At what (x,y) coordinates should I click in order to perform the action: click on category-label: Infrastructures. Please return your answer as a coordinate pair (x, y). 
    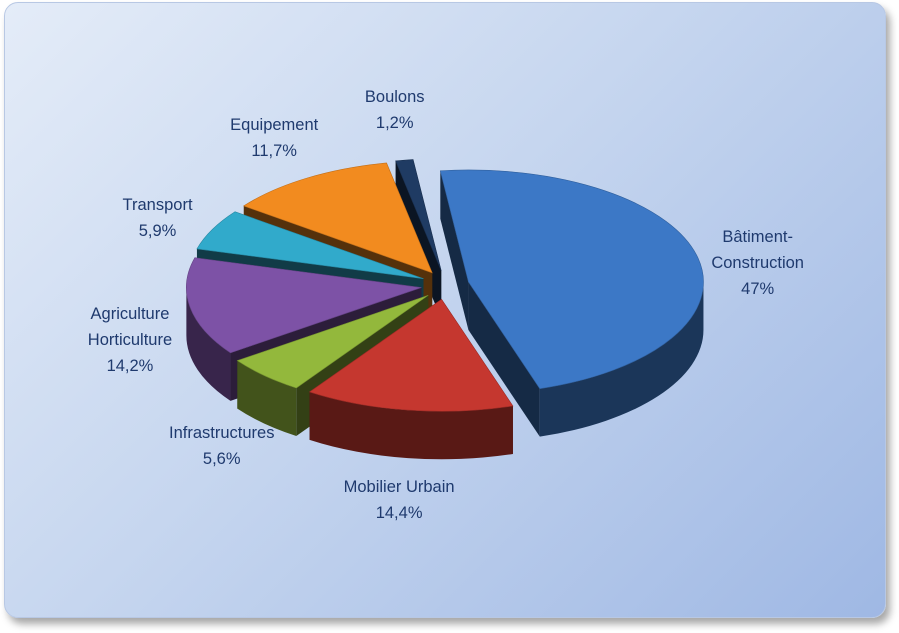
    Looking at the image, I should click on (221, 433).